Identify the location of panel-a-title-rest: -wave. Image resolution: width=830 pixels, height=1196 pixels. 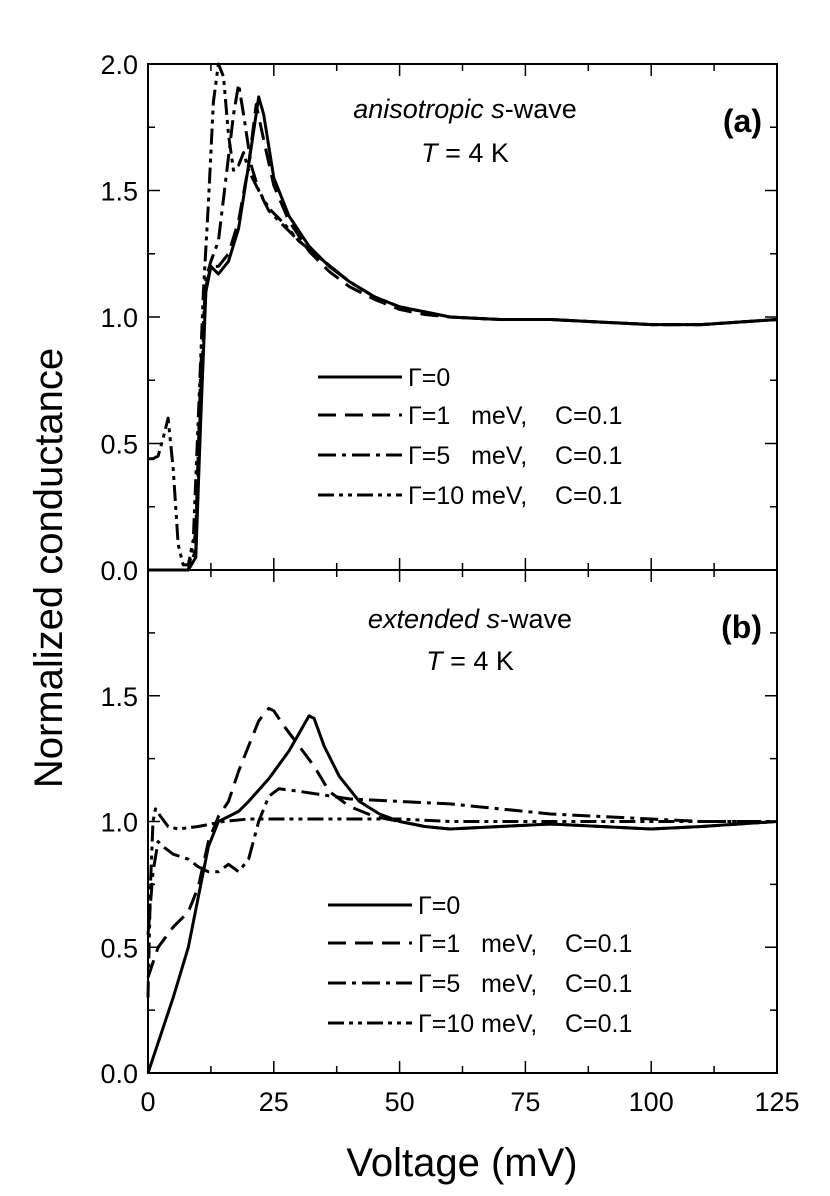
(541, 109).